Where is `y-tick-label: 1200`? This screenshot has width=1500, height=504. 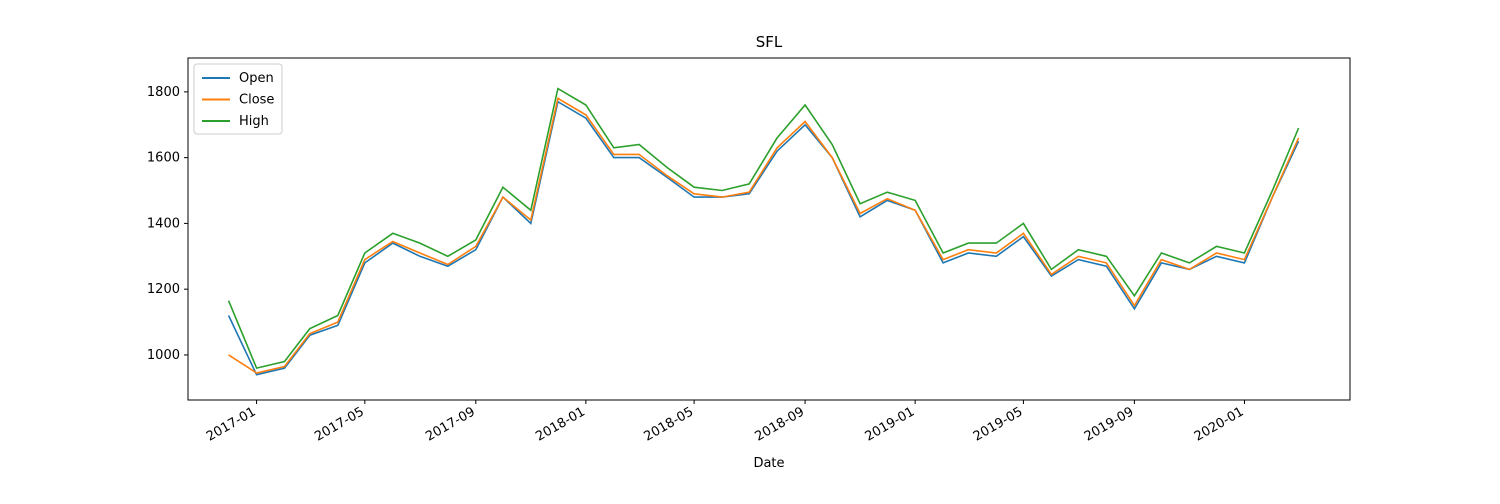
y-tick-label: 1200 is located at coordinates (163, 289).